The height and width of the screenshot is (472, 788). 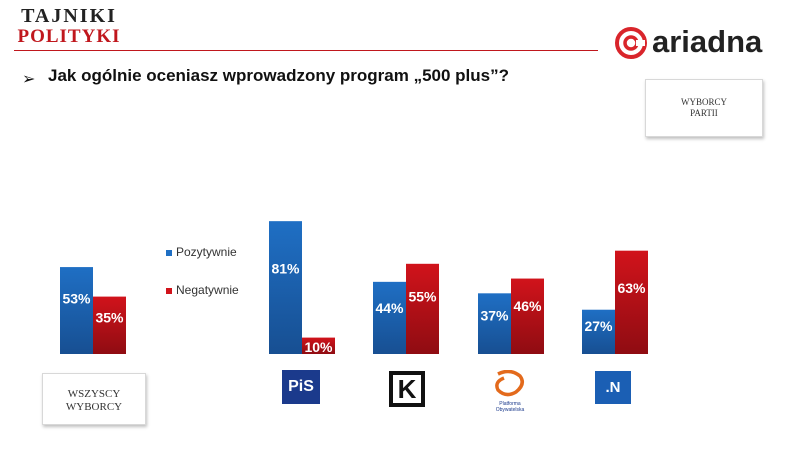 What do you see at coordinates (207, 290) in the screenshot?
I see `legend-negative-label: Negatywnie` at bounding box center [207, 290].